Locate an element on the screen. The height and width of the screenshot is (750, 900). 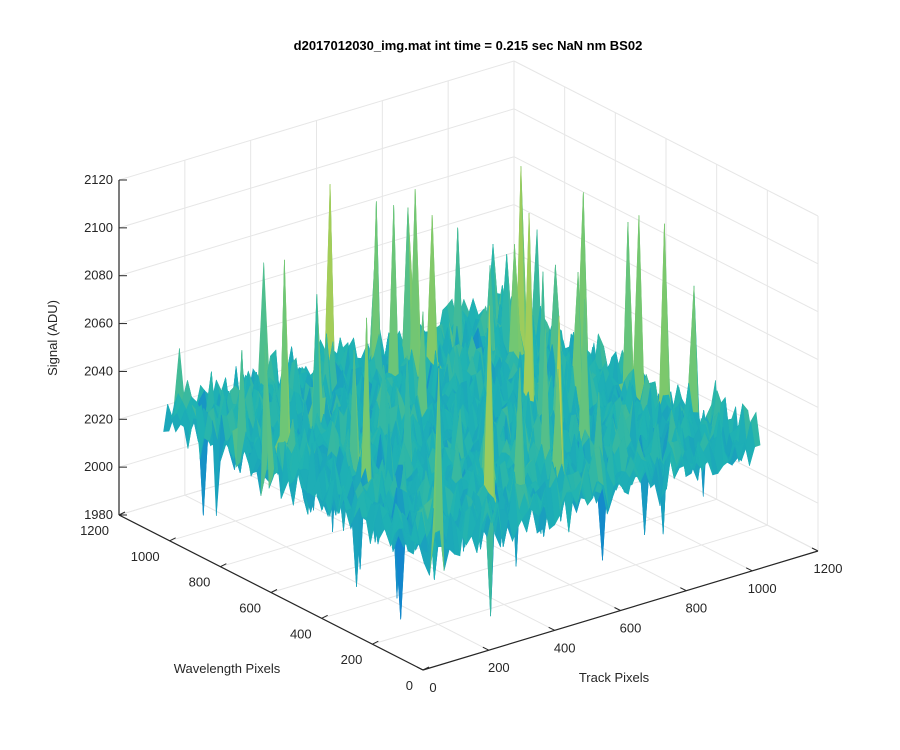
x-tick-label: 200 is located at coordinates (499, 667).